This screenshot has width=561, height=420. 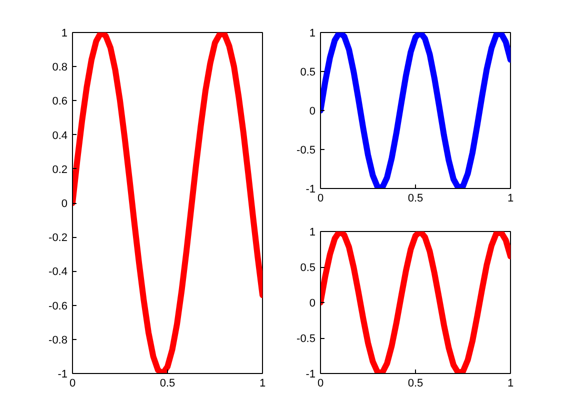 I want to click on y-tick-label: -0.2, so click(x=58, y=238).